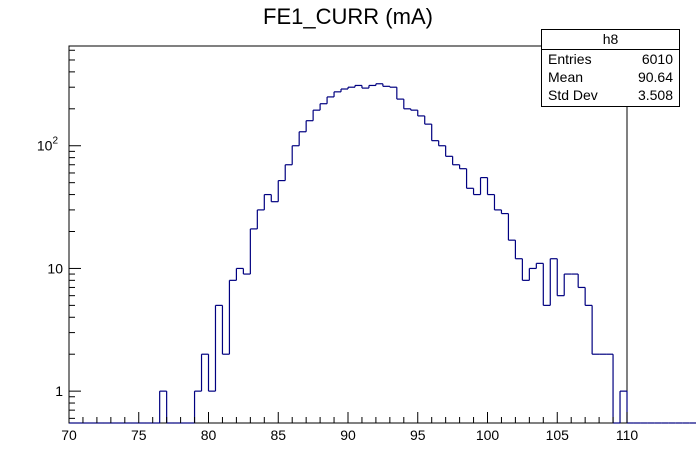 The image size is (696, 472). I want to click on x-tick-label: 95, so click(418, 435).